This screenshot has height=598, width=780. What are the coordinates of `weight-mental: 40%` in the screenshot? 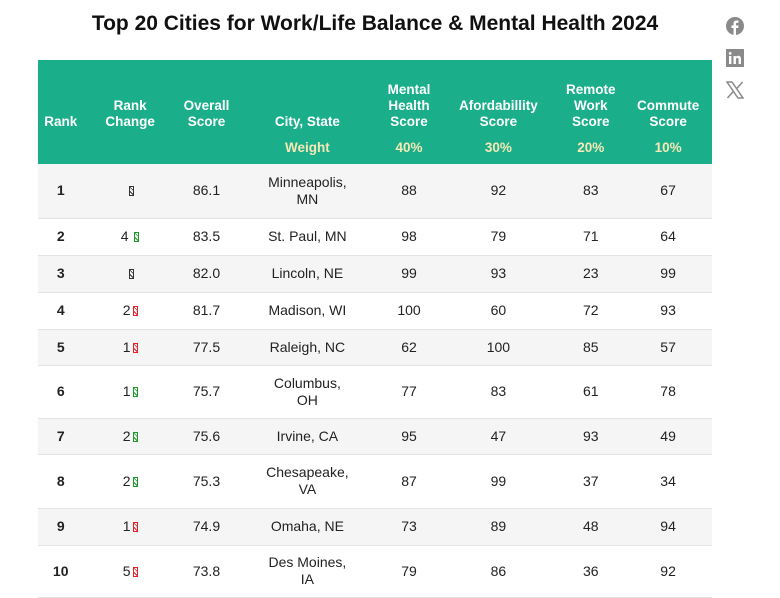 It's located at (409, 148).